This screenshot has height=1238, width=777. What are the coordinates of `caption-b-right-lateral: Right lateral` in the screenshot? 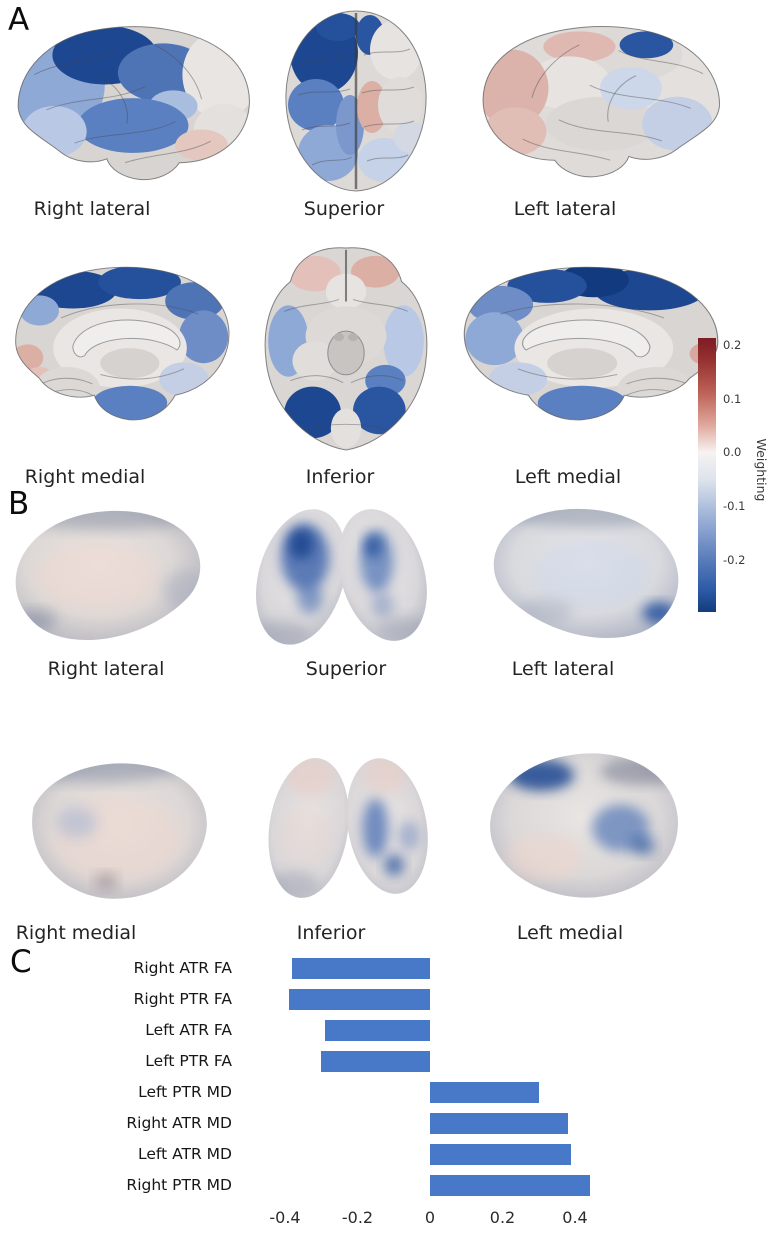 It's located at (106, 669).